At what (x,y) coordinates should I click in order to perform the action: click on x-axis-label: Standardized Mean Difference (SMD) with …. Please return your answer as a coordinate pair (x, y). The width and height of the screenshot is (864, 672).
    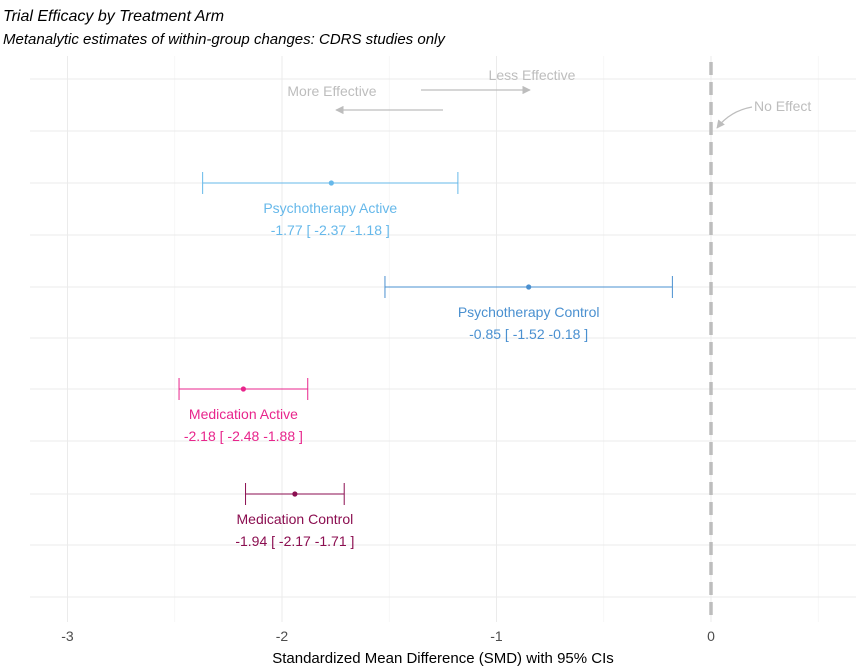
    Looking at the image, I should click on (443, 658).